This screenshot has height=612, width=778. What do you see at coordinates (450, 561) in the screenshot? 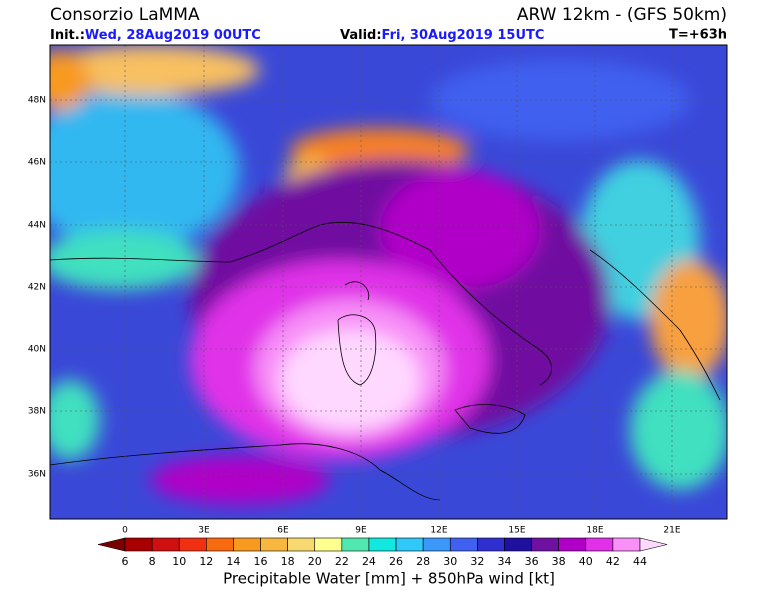
I see `colorbar-tick-label: 30` at bounding box center [450, 561].